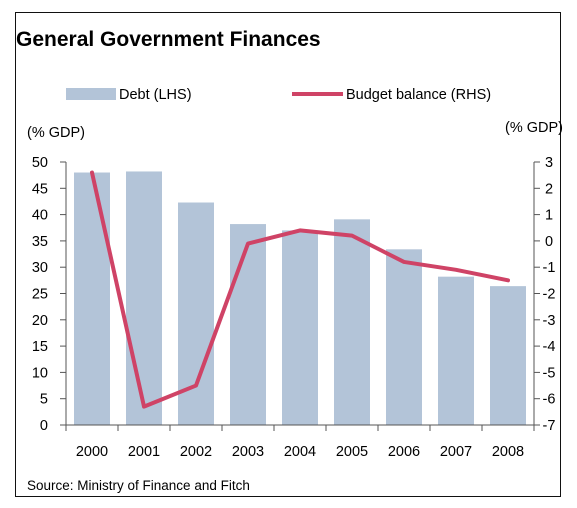 The width and height of the screenshot is (577, 508). What do you see at coordinates (196, 313) in the screenshot?
I see `debt-bar-2002` at bounding box center [196, 313].